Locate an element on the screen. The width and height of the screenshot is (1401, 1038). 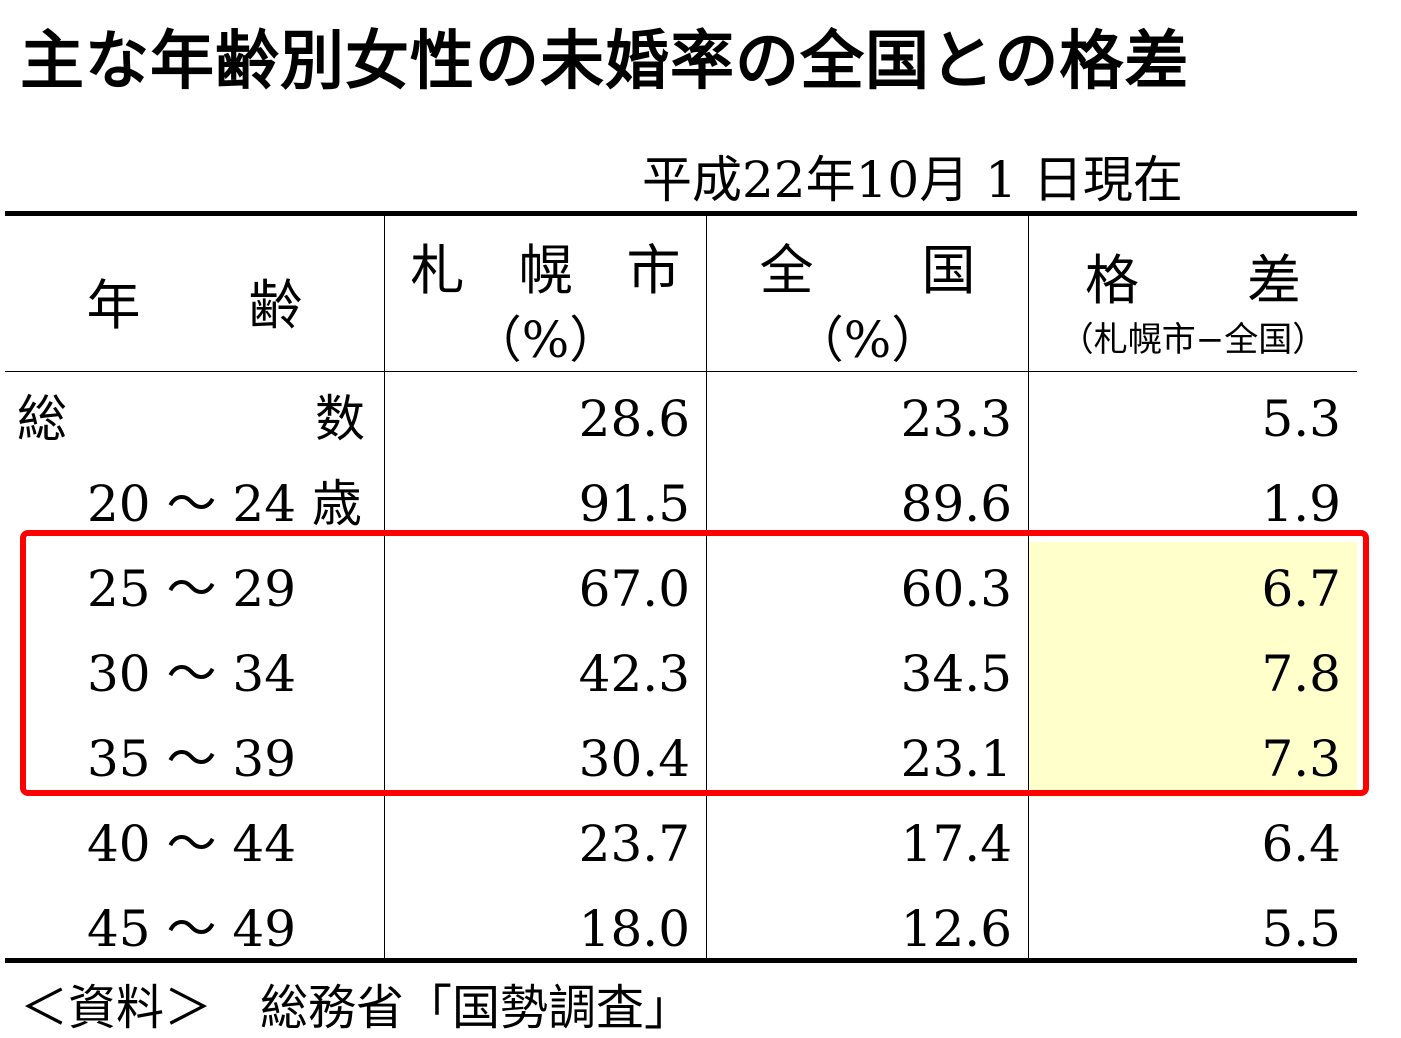
national-cell: 60.3 is located at coordinates (956, 589).